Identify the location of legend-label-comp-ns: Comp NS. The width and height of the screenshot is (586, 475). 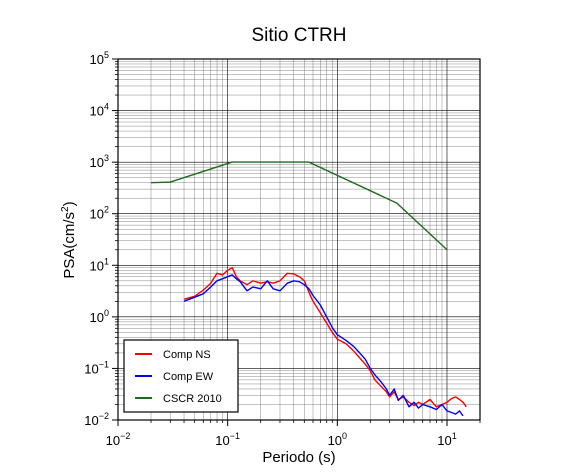
(187, 355).